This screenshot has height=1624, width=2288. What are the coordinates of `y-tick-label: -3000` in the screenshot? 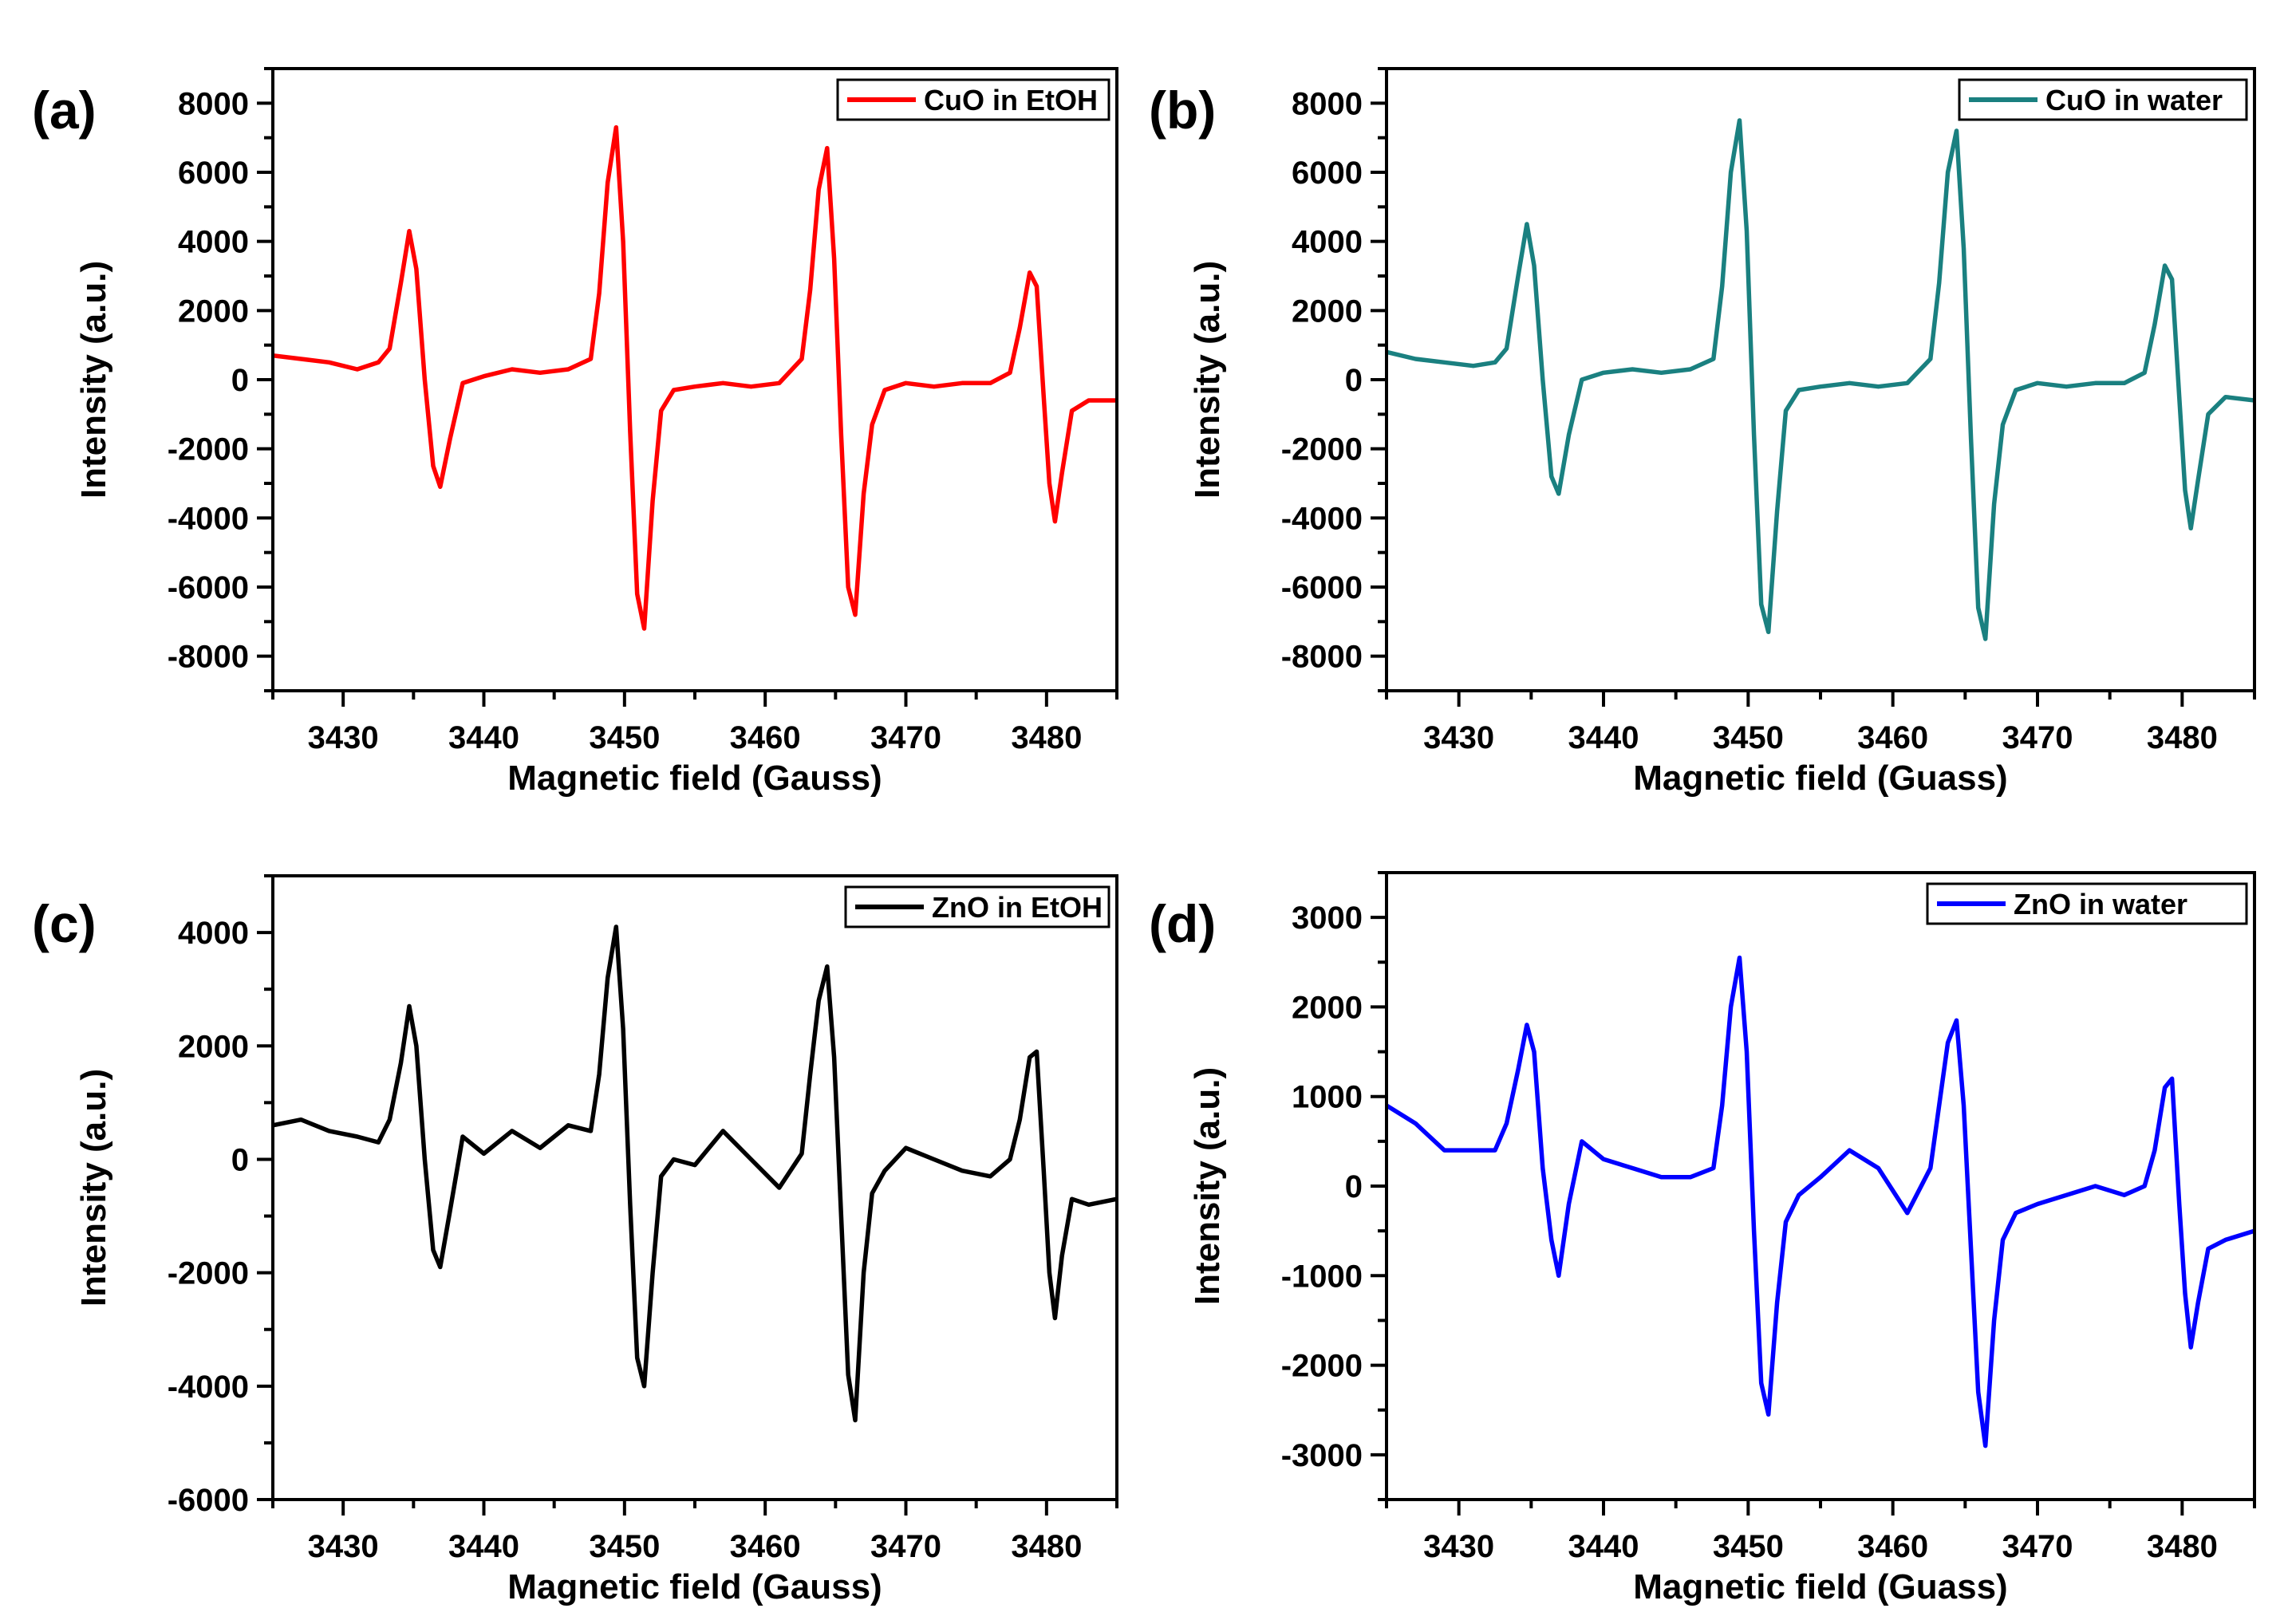 It's located at (1322, 1456).